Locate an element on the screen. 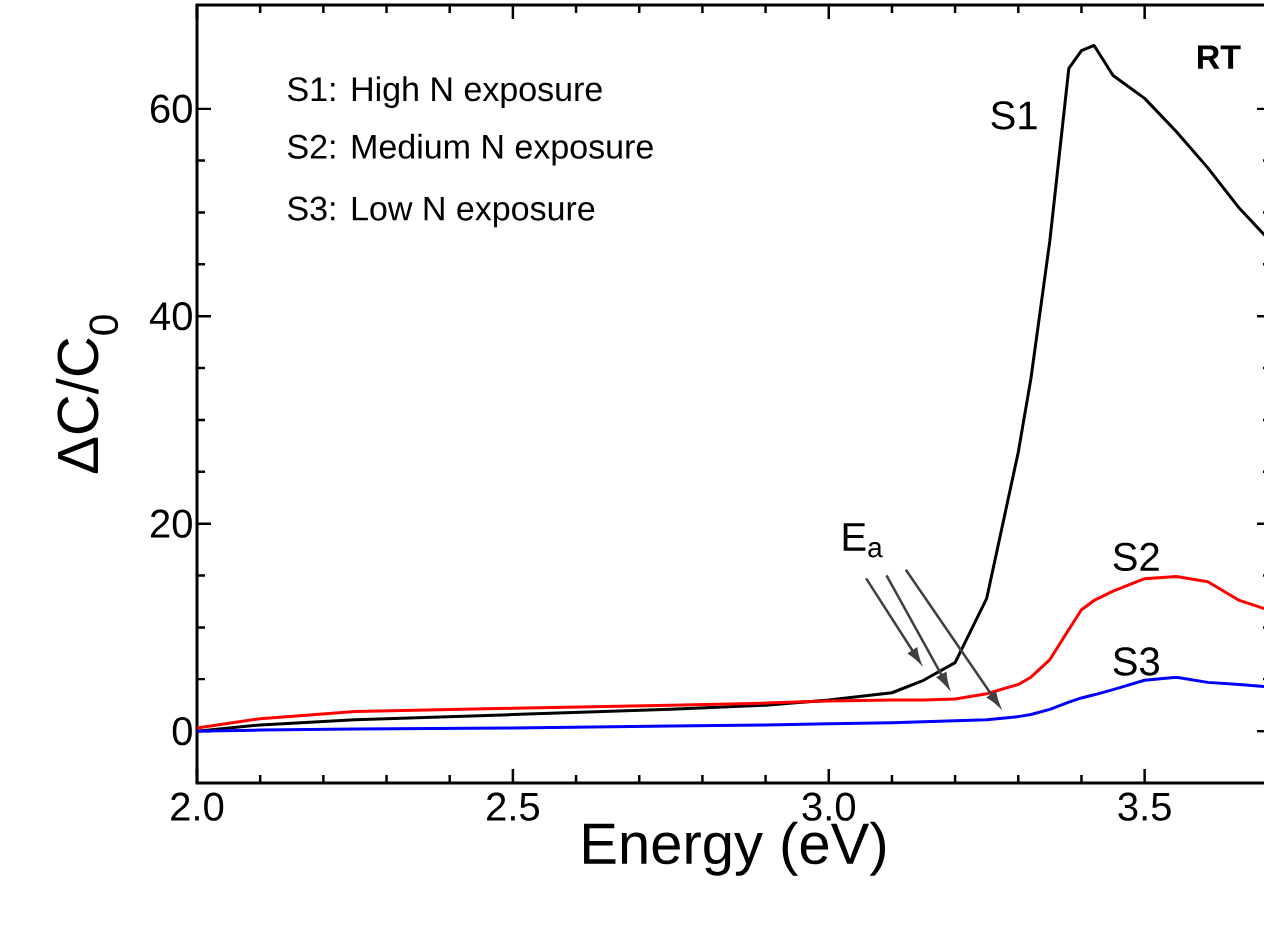 This screenshot has width=1264, height=930. annotation: S1: High N exposure is located at coordinates (444, 92).